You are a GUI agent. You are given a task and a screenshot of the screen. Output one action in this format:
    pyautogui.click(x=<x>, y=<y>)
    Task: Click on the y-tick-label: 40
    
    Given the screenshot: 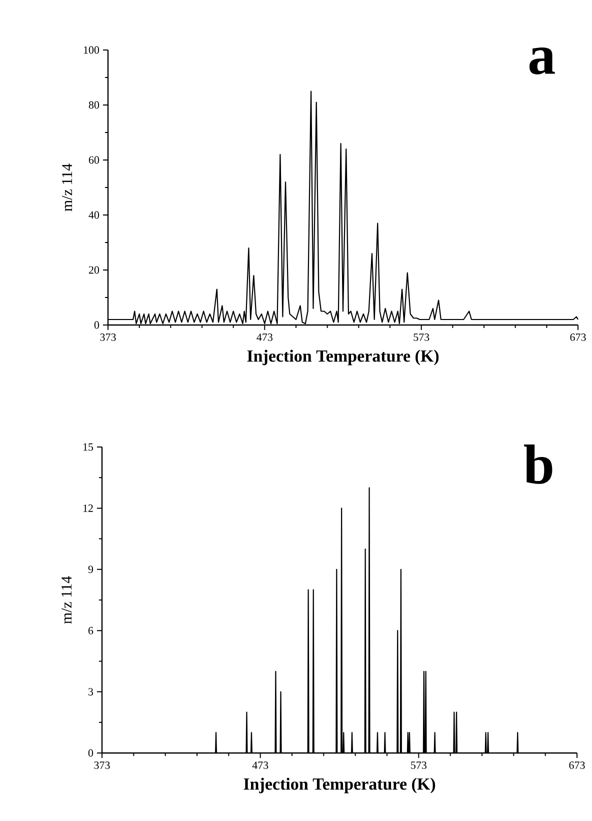 What is the action you would take?
    pyautogui.click(x=94, y=215)
    